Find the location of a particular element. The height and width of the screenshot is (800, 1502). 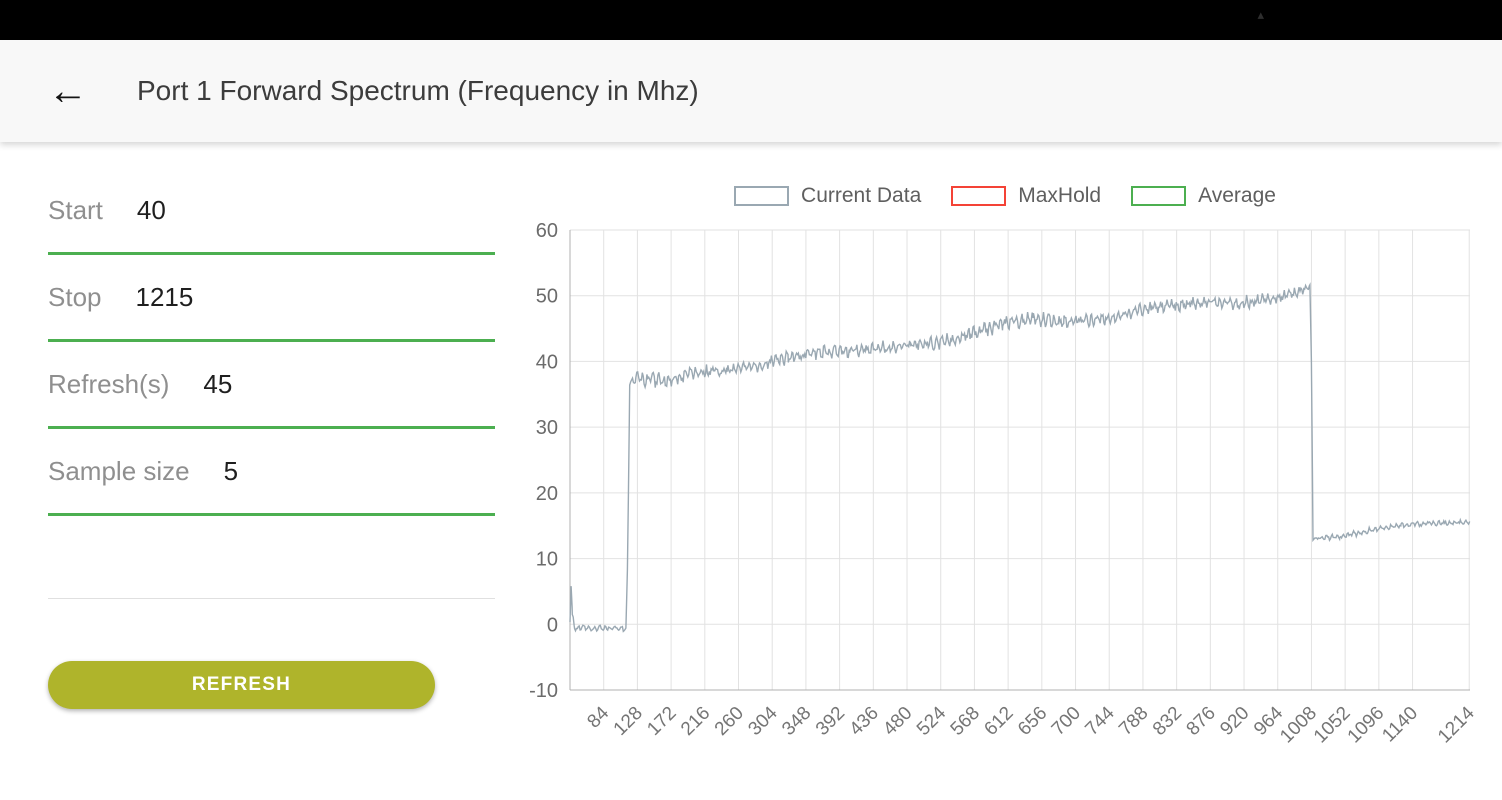

svg-text: 172 is located at coordinates (661, 721).